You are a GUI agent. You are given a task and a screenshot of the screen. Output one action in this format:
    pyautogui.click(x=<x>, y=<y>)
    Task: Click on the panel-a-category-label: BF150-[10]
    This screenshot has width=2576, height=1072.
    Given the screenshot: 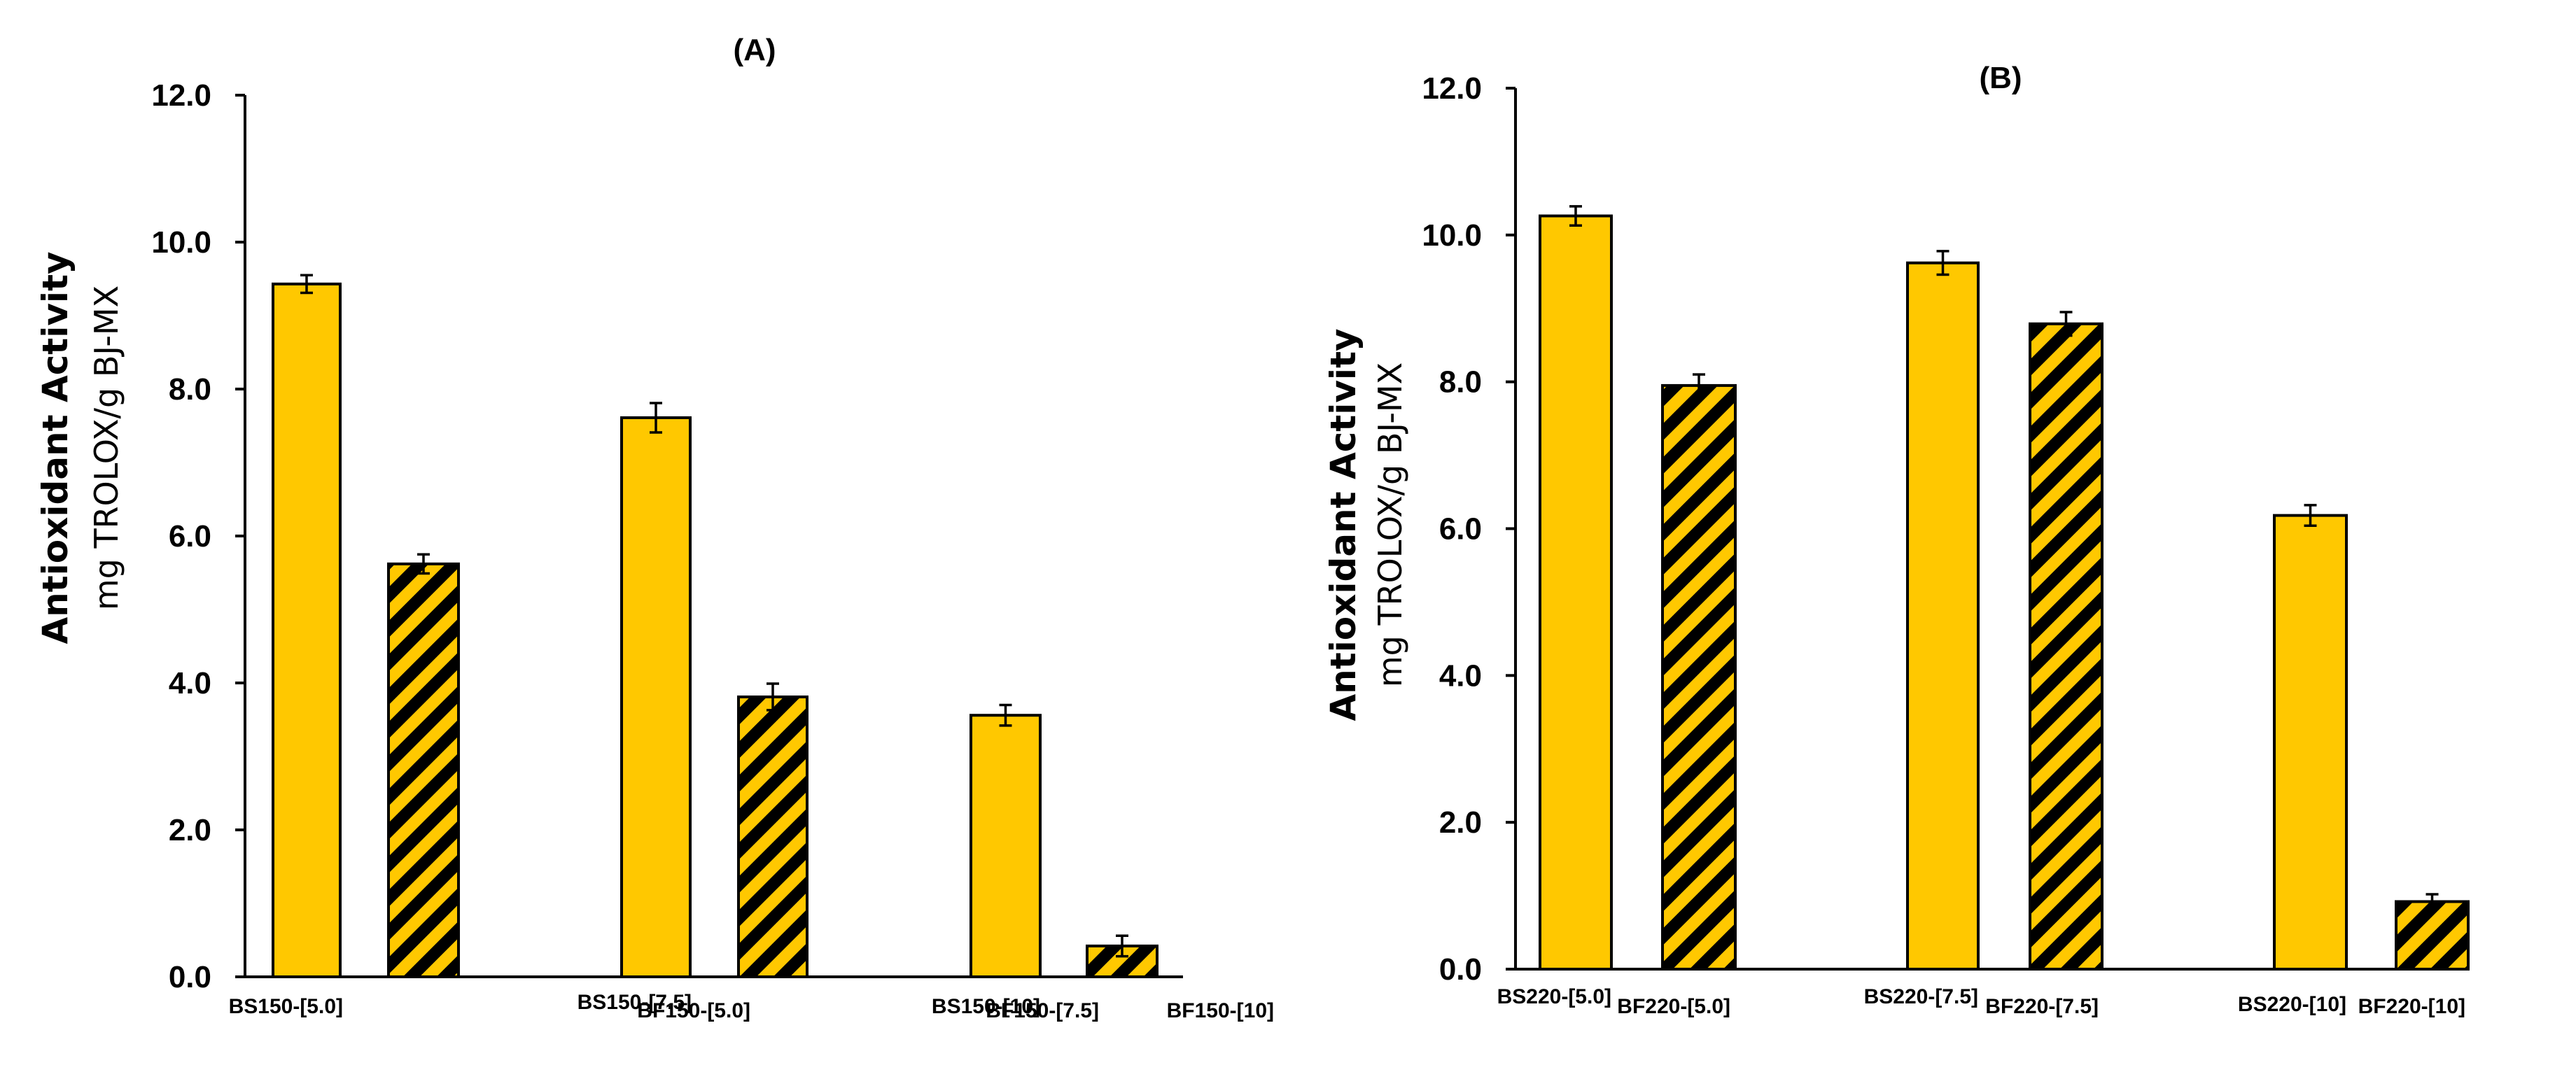 What is the action you would take?
    pyautogui.click(x=1220, y=1011)
    